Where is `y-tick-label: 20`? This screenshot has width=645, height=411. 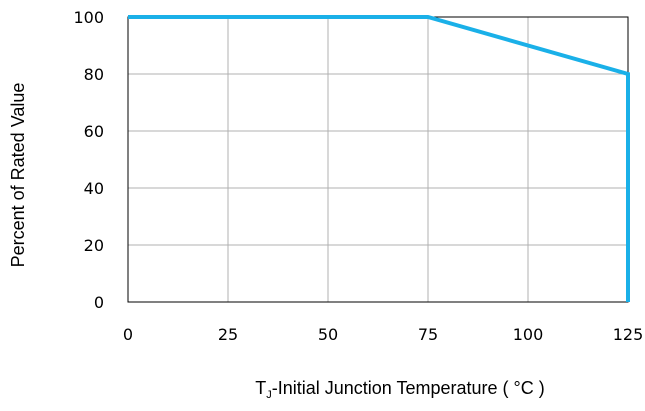 y-tick-label: 20 is located at coordinates (94, 245).